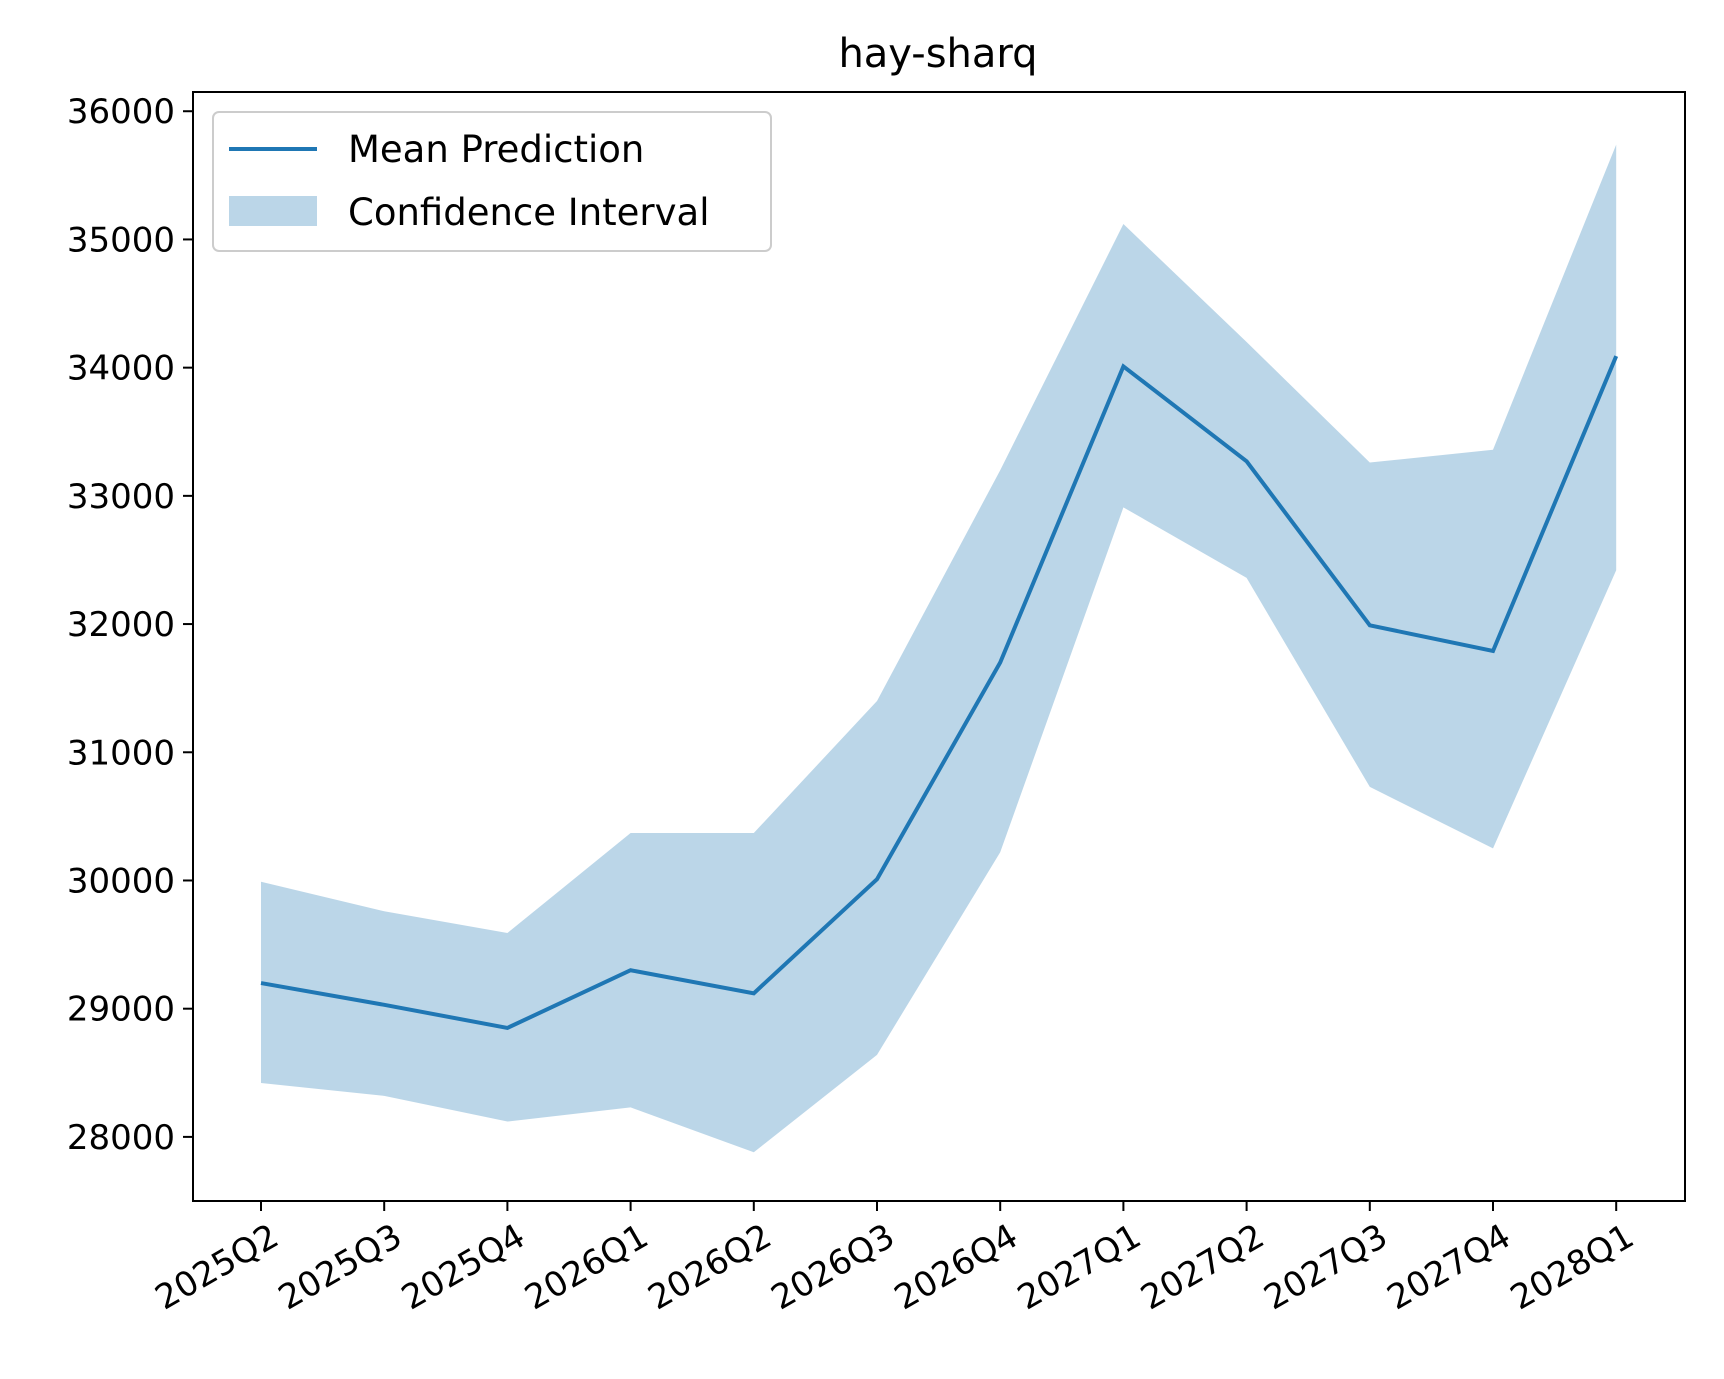  Describe the element at coordinates (496, 149) in the screenshot. I see `legend-mean-label: Mean Prediction` at that location.